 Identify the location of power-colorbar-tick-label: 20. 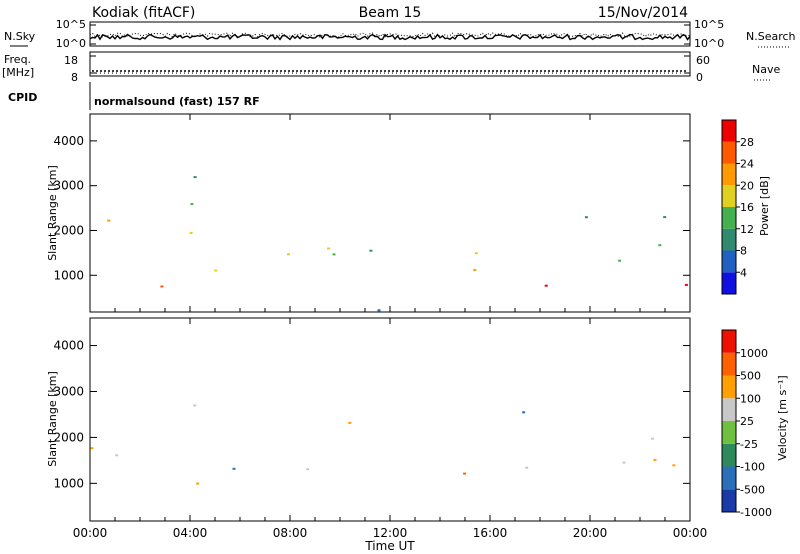
(747, 185).